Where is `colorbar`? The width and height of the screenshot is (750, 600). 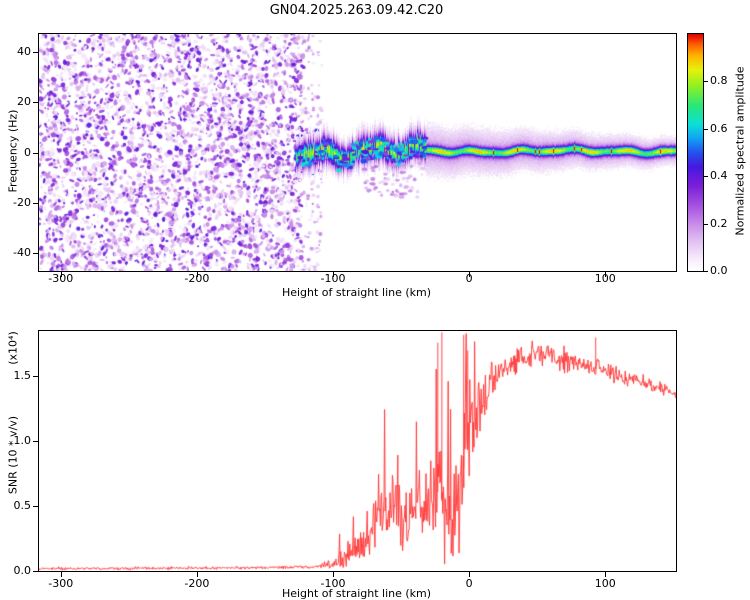 colorbar is located at coordinates (695, 152).